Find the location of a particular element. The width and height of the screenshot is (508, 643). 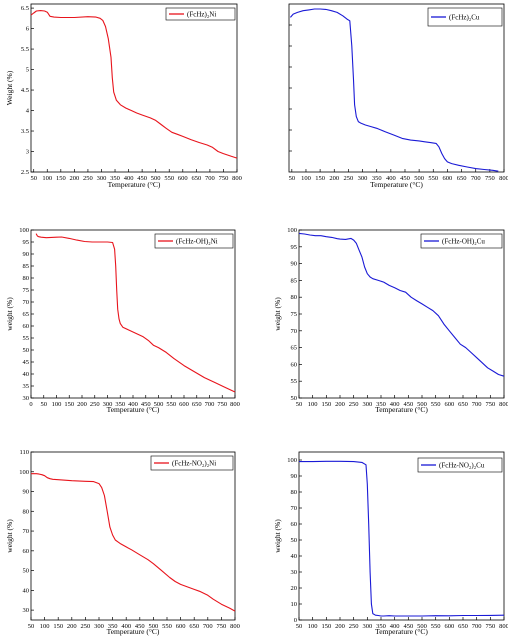

x-tick-label: 350 is located at coordinates (381, 626).